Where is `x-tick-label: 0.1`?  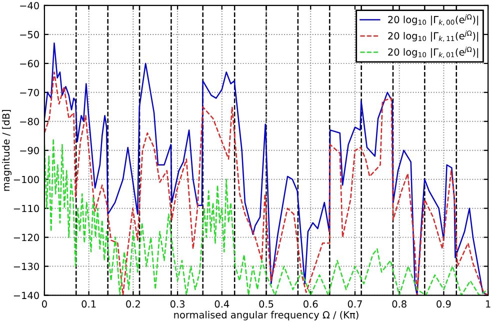 x-tick-label: 0.1 is located at coordinates (89, 304).